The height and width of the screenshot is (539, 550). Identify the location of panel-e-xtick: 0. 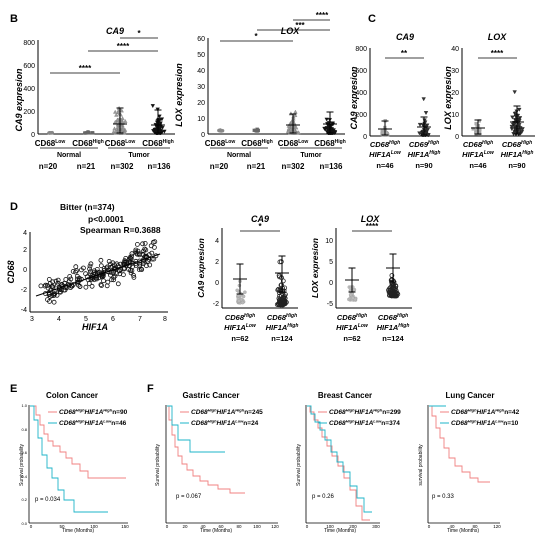
(31, 526).